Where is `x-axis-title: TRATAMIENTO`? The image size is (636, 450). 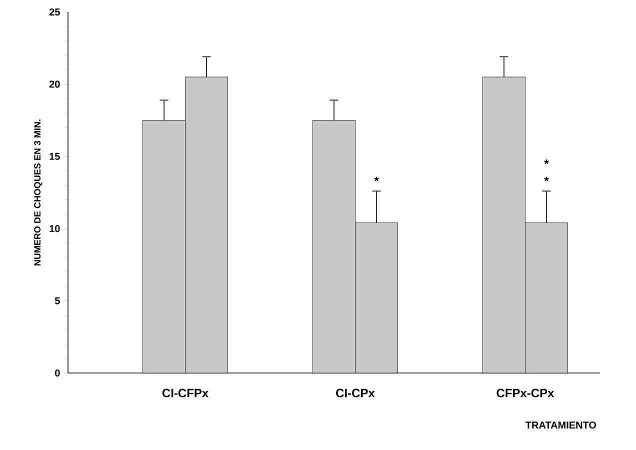 x-axis-title: TRATAMIENTO is located at coordinates (560, 425).